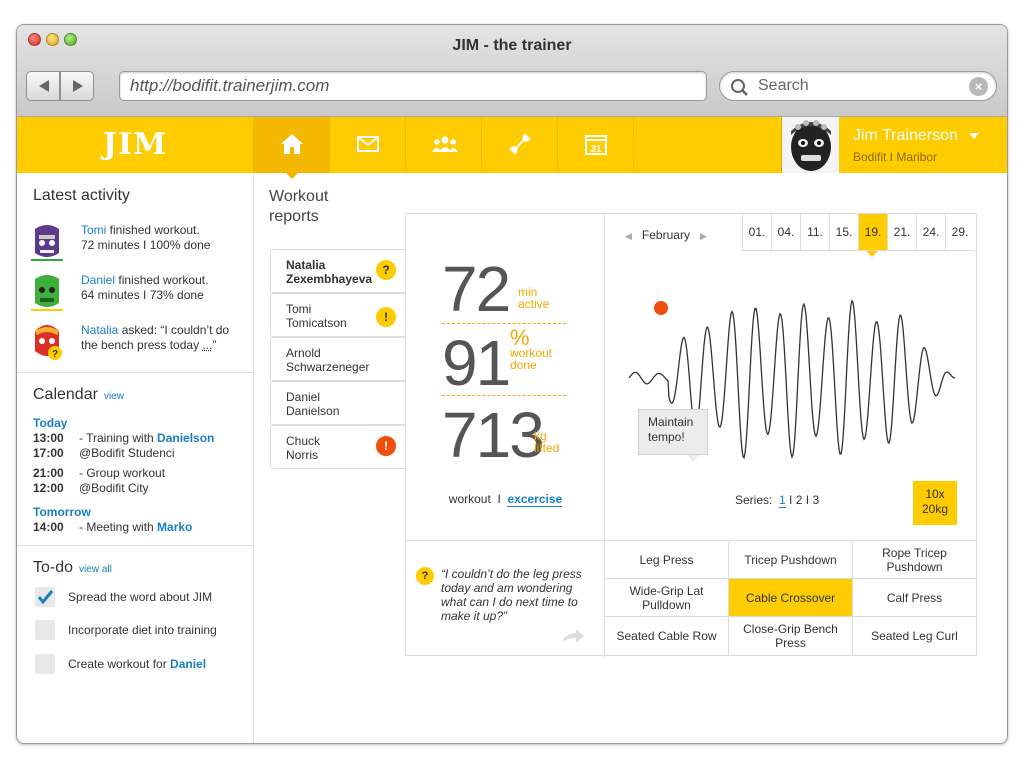 The width and height of the screenshot is (1024, 768). What do you see at coordinates (535, 499) in the screenshot?
I see `exercise-link: excercise` at bounding box center [535, 499].